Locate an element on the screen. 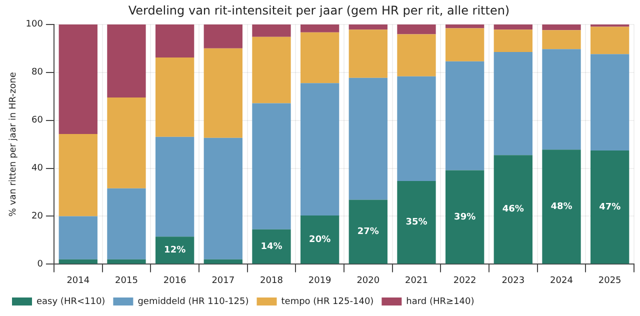 This screenshot has width=640, height=316. data-label: 46% is located at coordinates (513, 209).